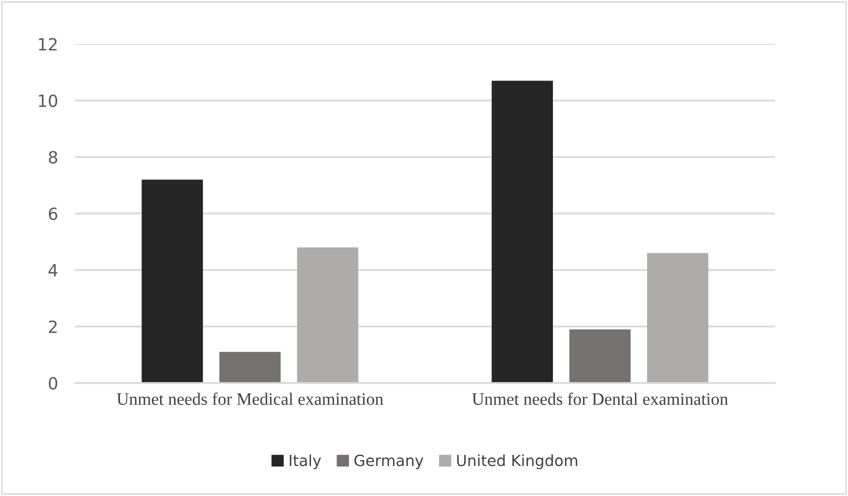  Describe the element at coordinates (47, 44) in the screenshot. I see `y-tick-label: 12` at that location.